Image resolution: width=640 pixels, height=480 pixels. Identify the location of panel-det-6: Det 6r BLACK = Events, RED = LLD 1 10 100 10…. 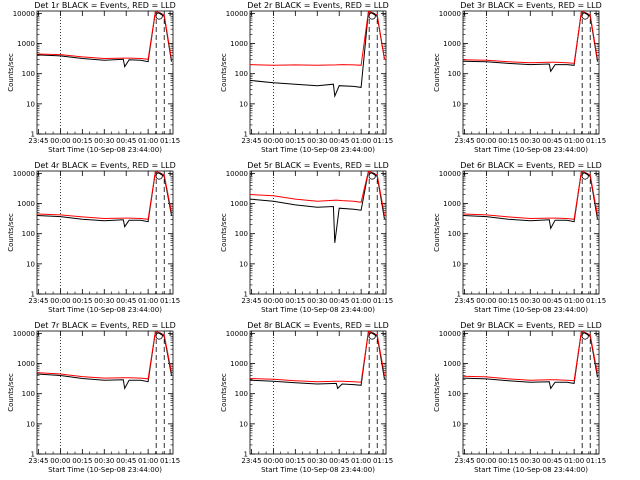
(519, 237).